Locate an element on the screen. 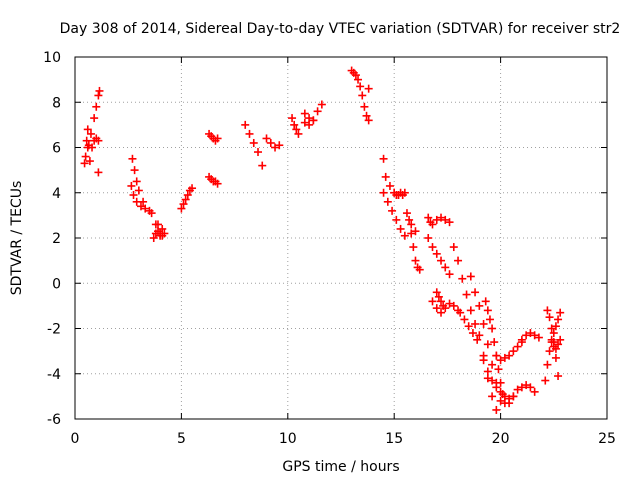 The height and width of the screenshot is (480, 640). series-arc-d2 is located at coordinates (273, 143).